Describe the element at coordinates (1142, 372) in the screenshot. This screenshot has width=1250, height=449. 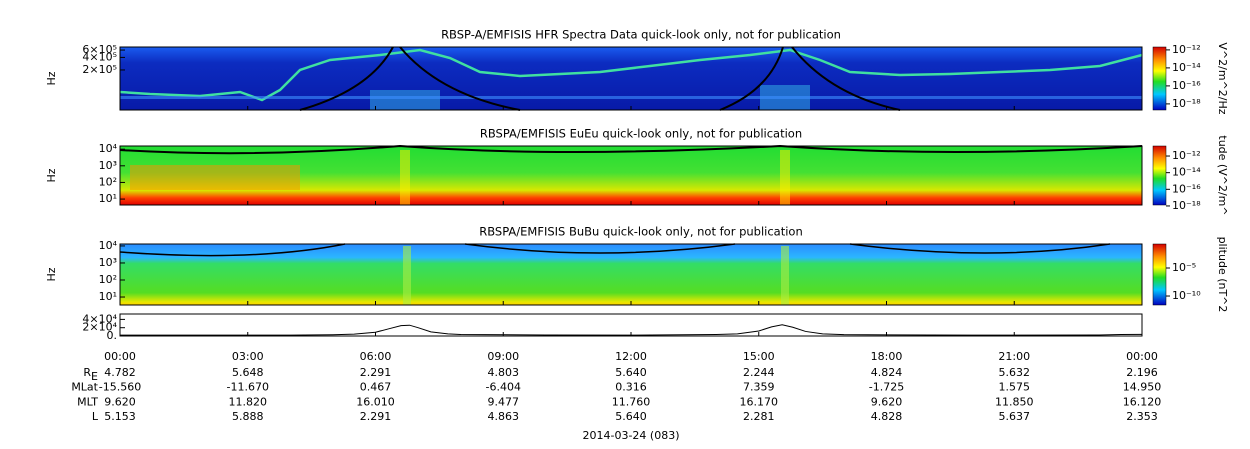
I see `ephemeris-value: 2.196` at that location.